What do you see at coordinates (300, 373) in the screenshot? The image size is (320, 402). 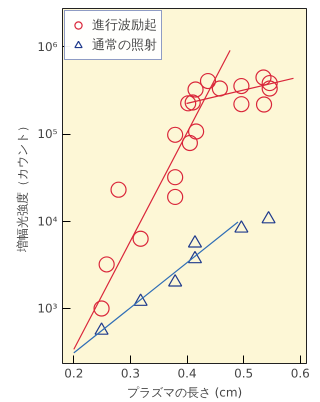 I see `x-tick-label: 0.6` at bounding box center [300, 373].